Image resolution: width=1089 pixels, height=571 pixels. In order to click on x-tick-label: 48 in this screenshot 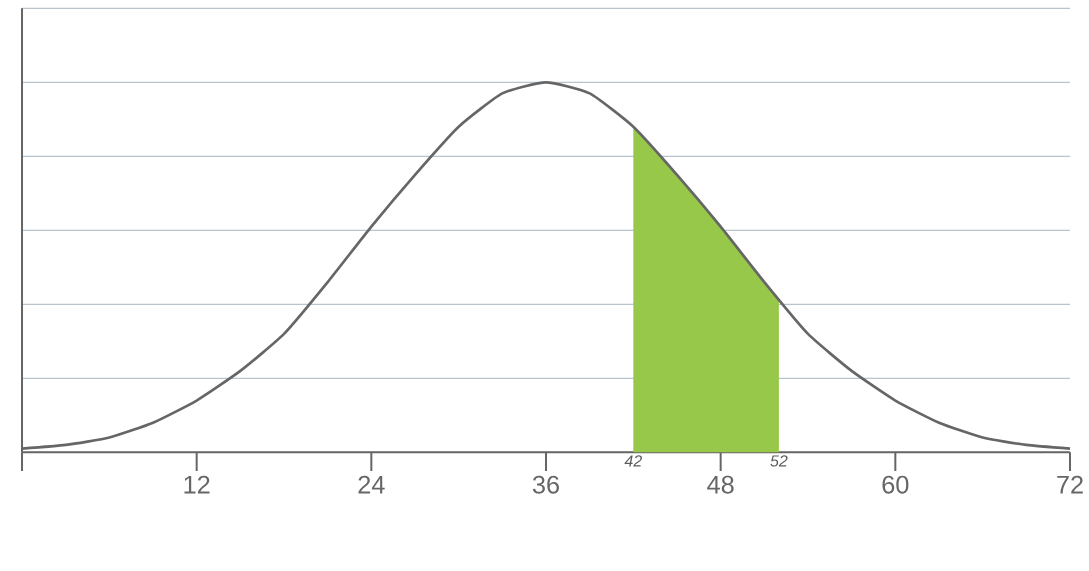, I will do `click(720, 484)`.